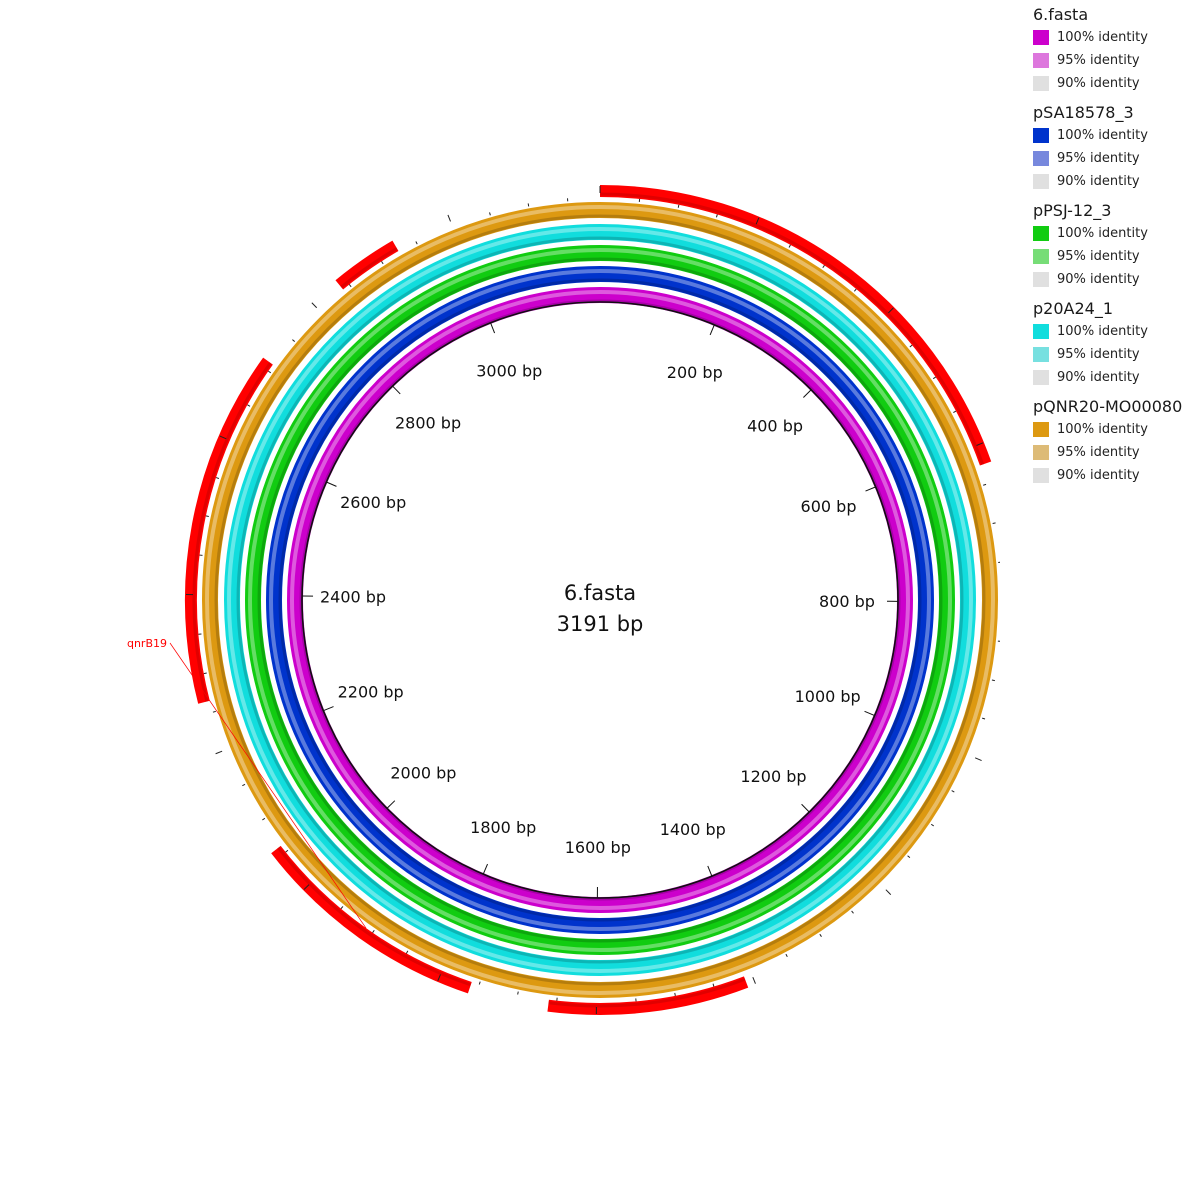 The height and width of the screenshot is (1200, 1200). Describe the element at coordinates (773, 776) in the screenshot. I see `bp-label: 1200 bp` at that location.